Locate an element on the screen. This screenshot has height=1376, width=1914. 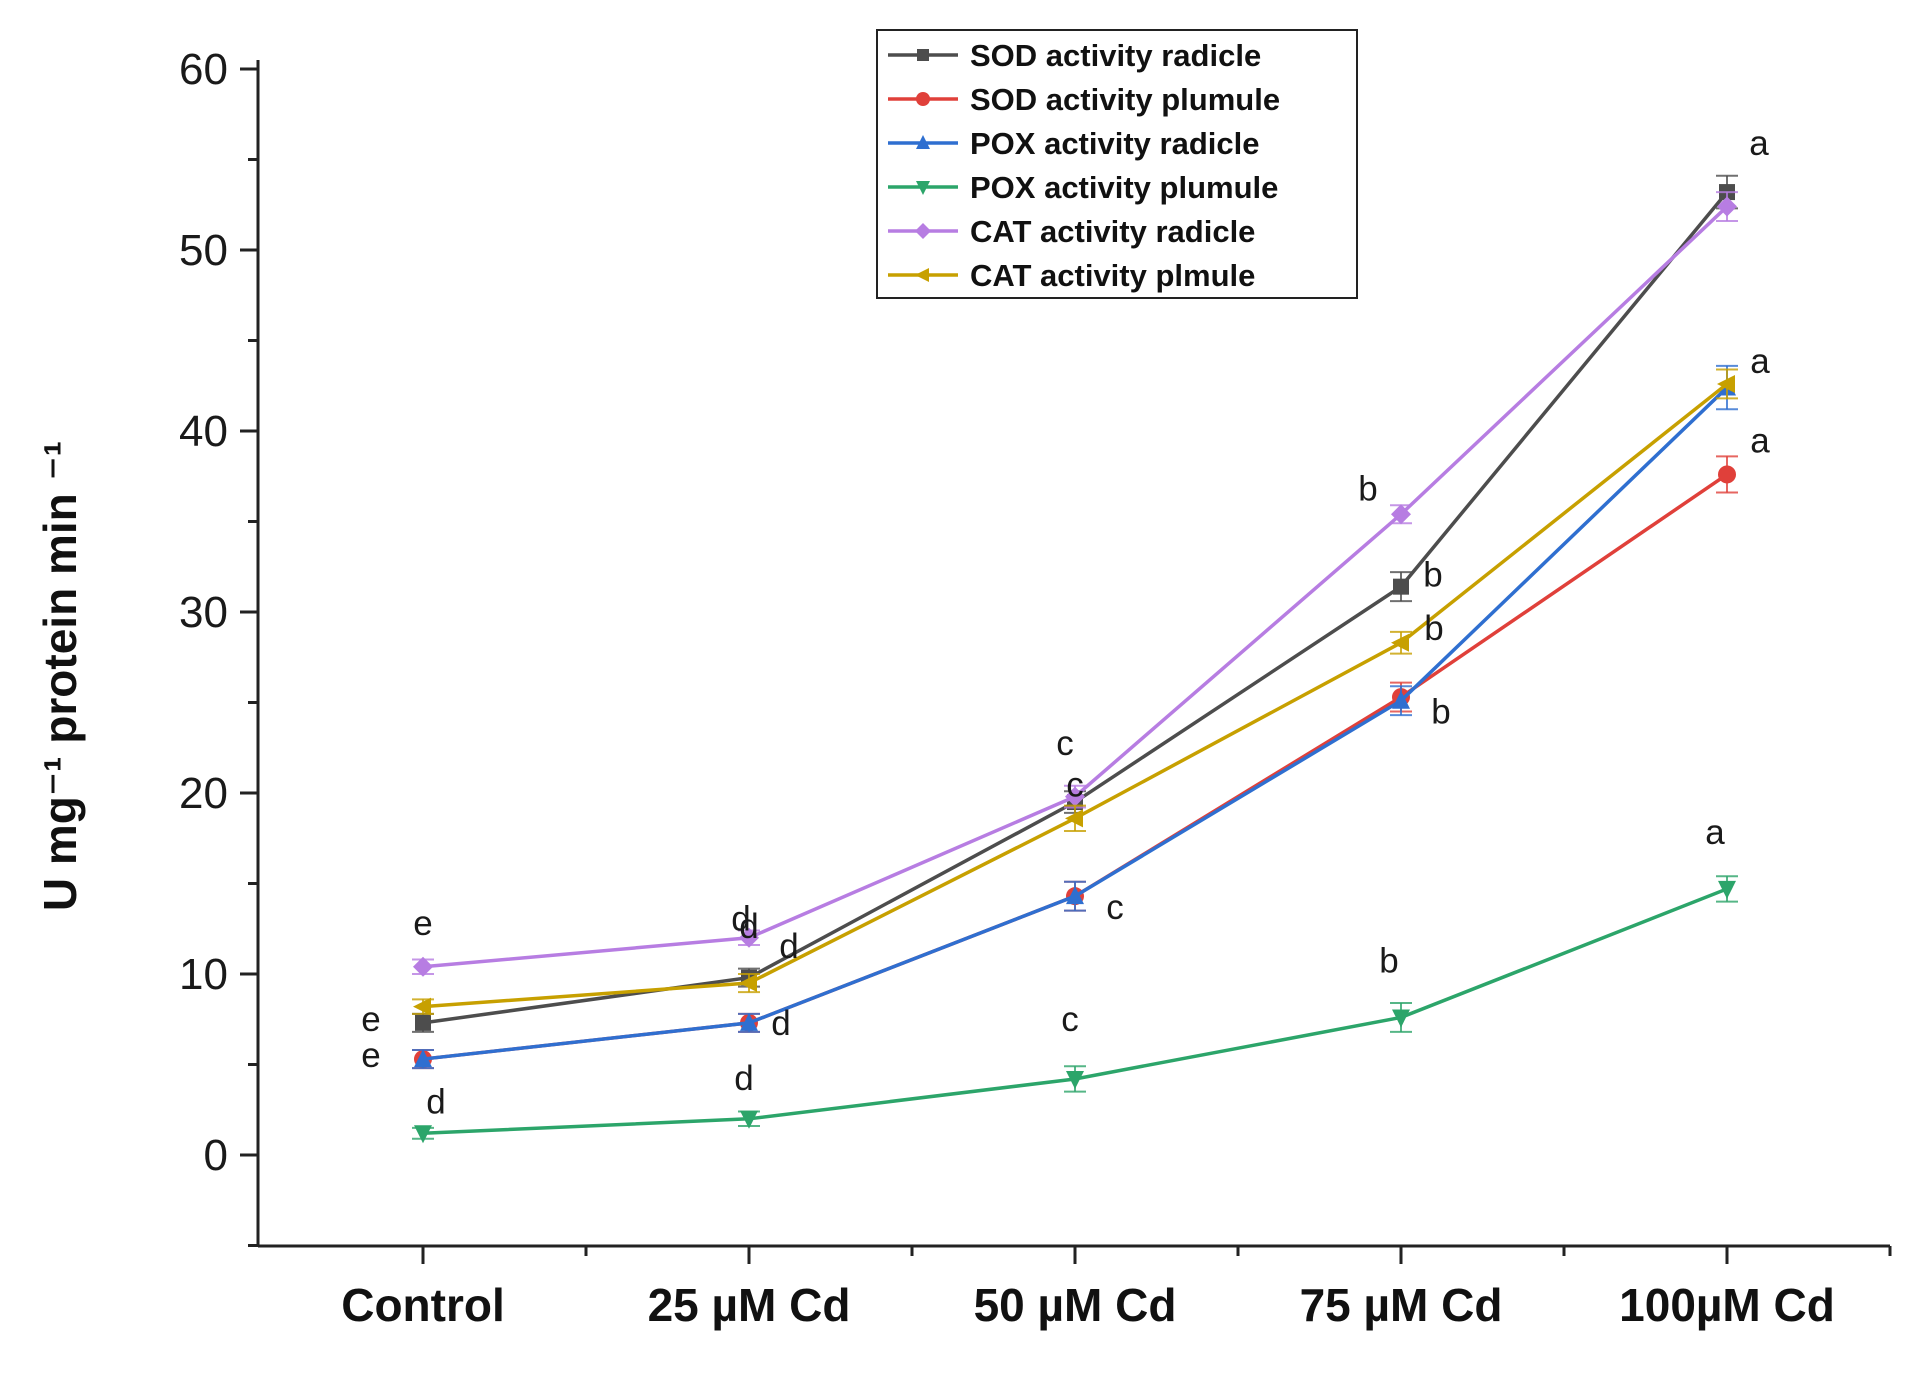
legend-label: POX activity plumule is located at coordinates (1124, 187).